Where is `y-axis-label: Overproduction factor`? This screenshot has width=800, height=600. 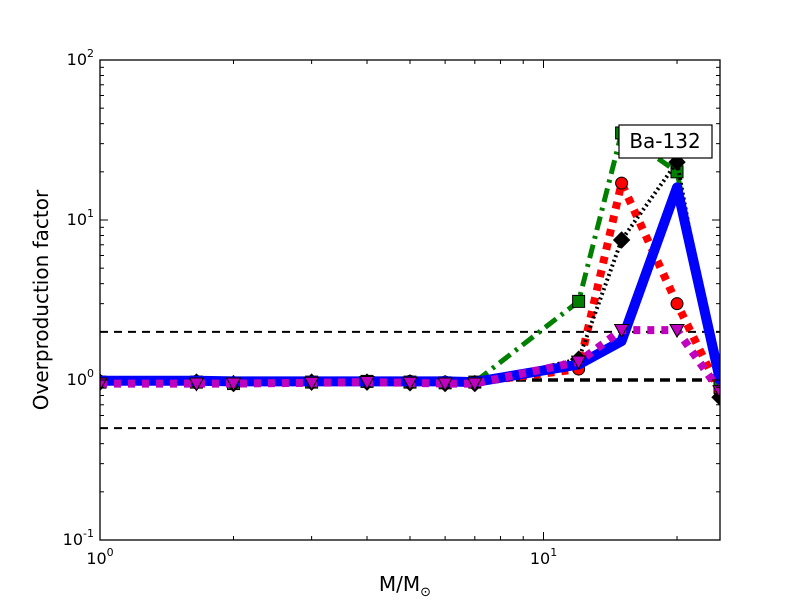
y-axis-label: Overproduction factor is located at coordinates (41, 299).